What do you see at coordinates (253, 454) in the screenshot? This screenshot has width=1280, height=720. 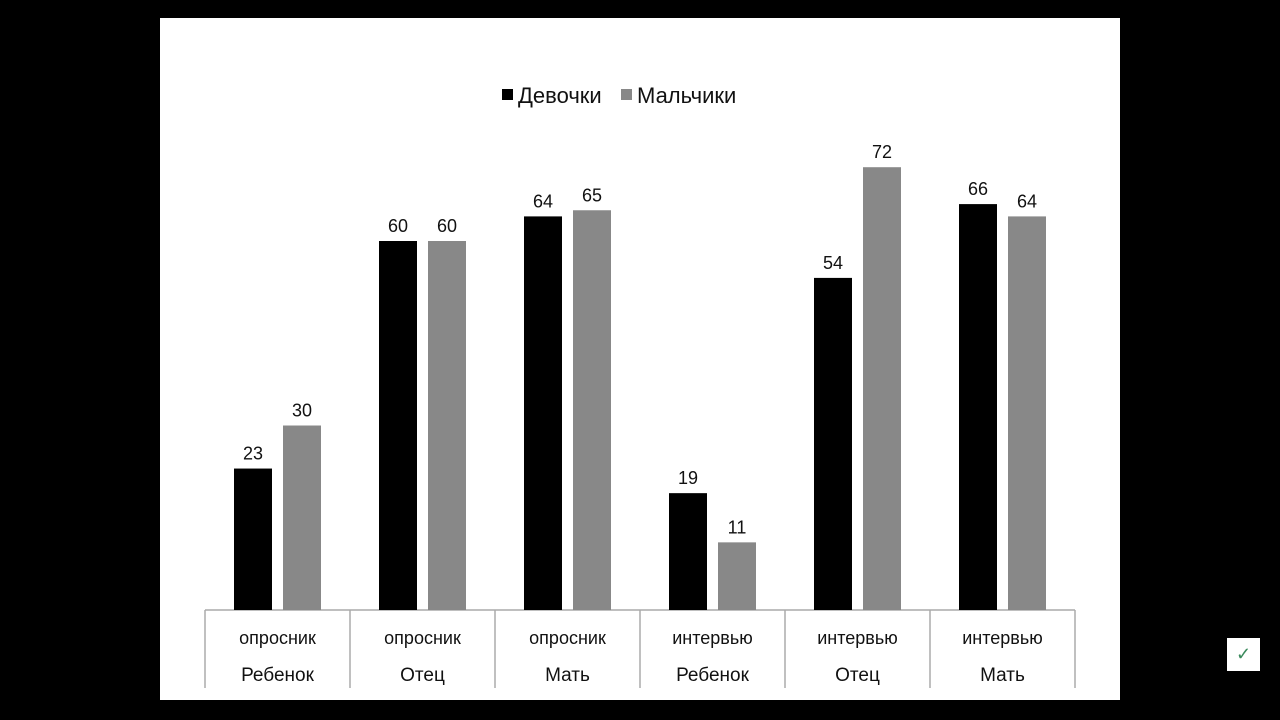 I see `data-label: 23` at bounding box center [253, 454].